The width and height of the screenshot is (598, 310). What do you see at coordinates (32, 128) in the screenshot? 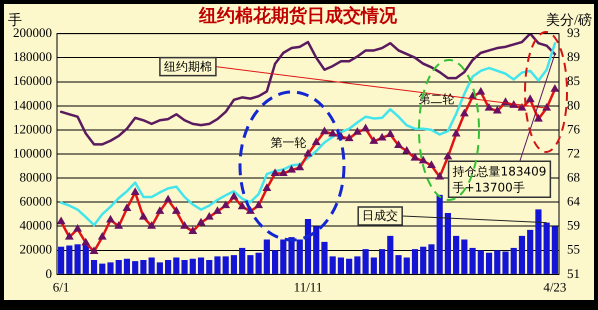
I see `y-tick-label: 120000` at bounding box center [32, 128].